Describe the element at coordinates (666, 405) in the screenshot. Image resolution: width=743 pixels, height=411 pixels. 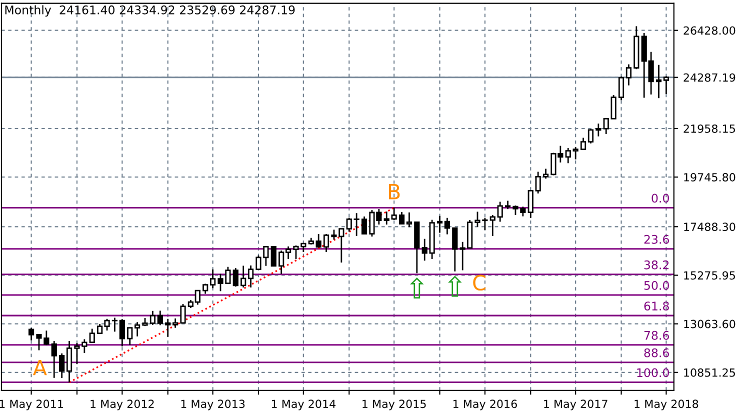
I see `x-tick-label: 1 May 2018` at that location.